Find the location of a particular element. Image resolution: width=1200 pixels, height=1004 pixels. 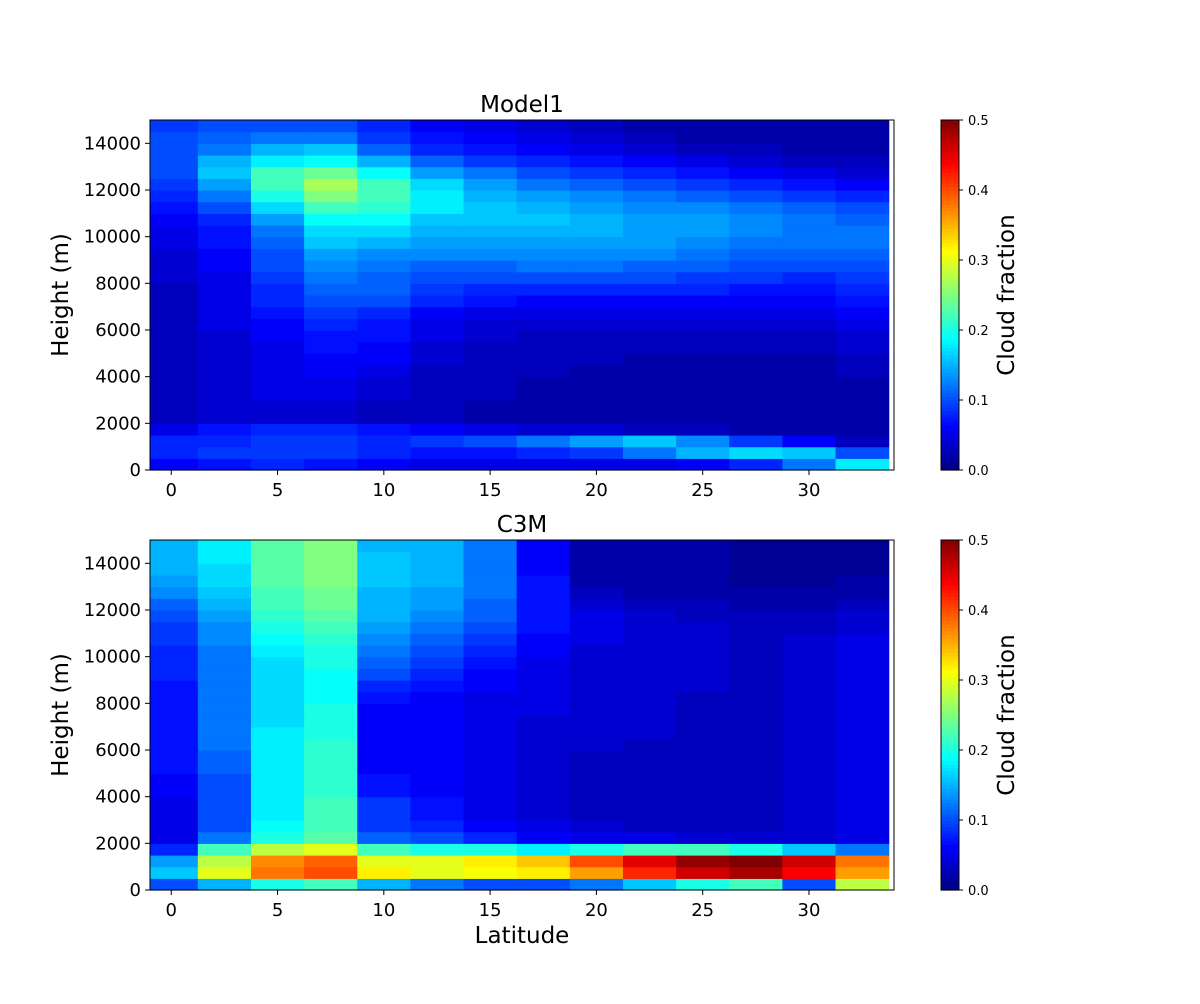

x-tick-label: 30 is located at coordinates (809, 910).